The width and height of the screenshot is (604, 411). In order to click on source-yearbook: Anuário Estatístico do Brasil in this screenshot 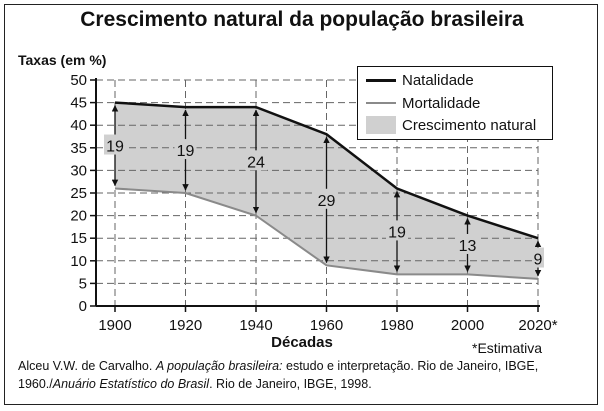, I will do `click(131, 384)`.